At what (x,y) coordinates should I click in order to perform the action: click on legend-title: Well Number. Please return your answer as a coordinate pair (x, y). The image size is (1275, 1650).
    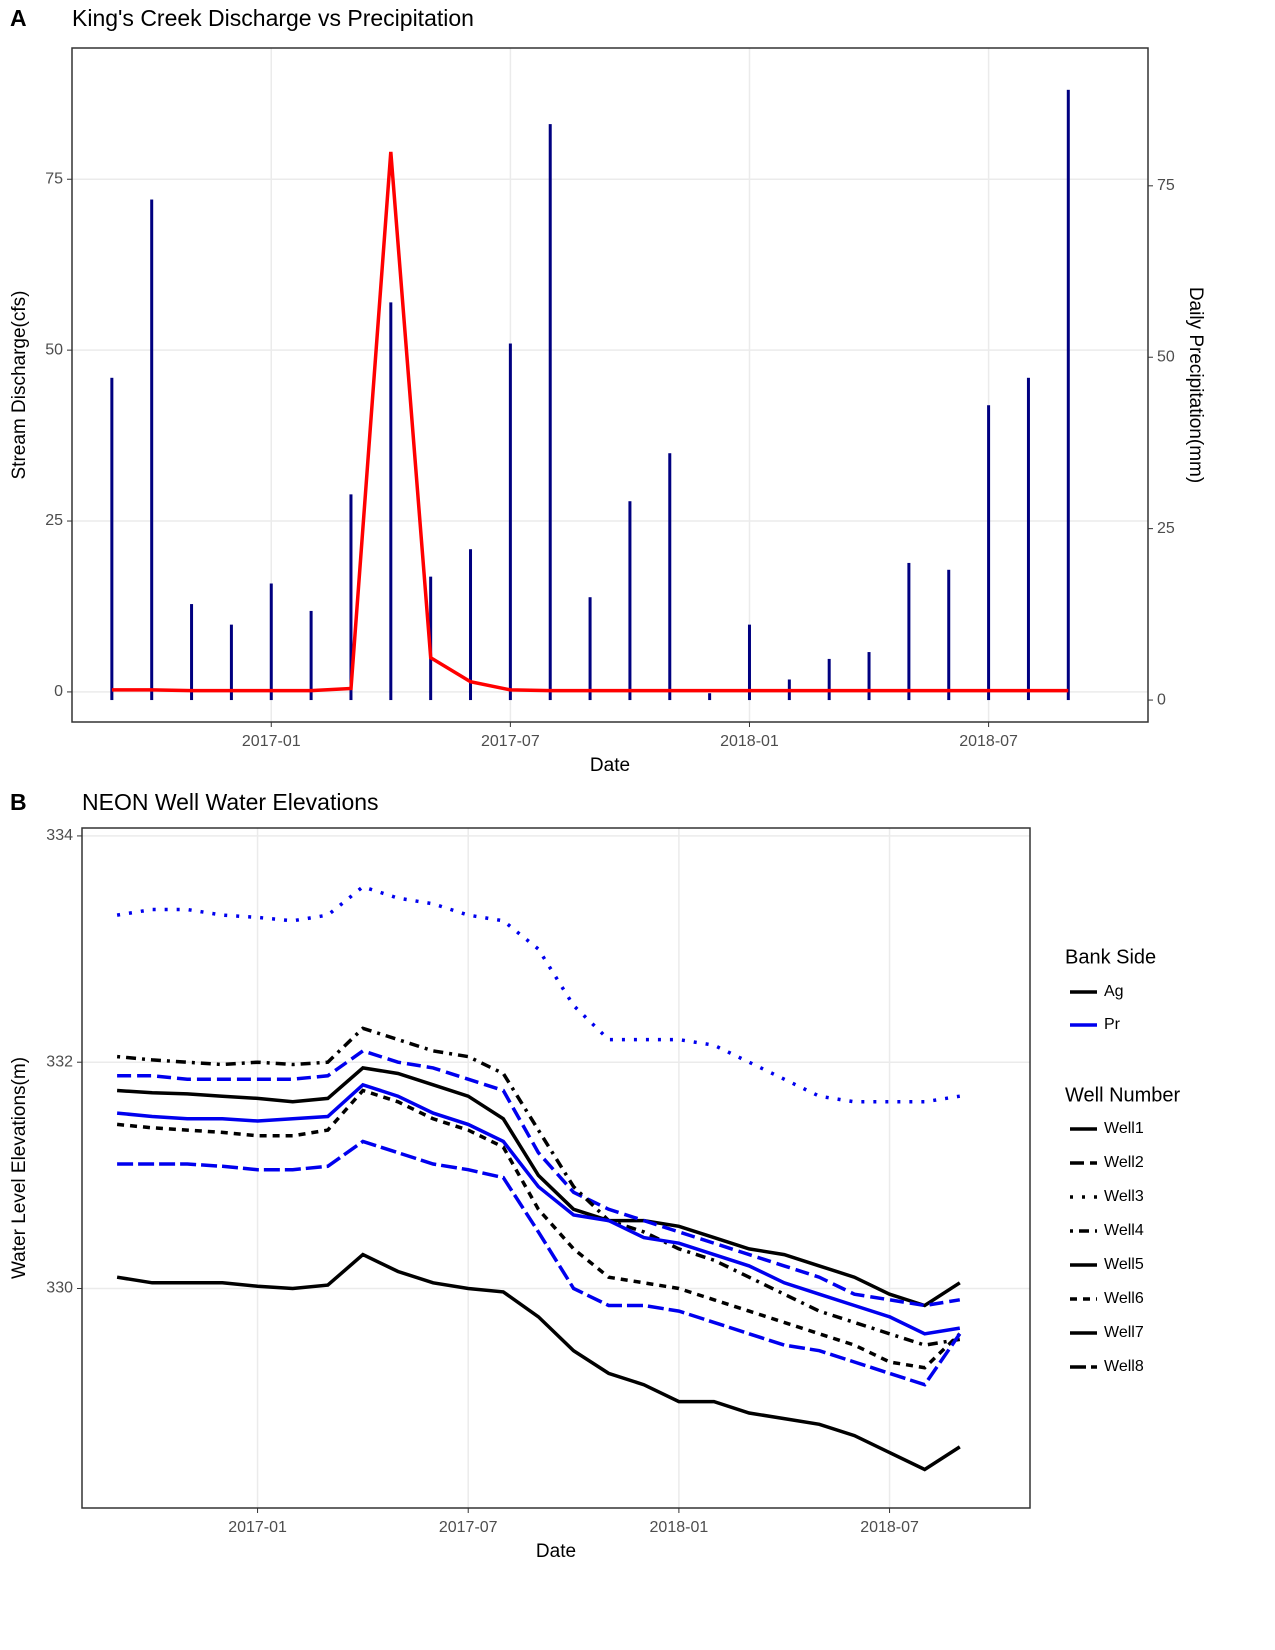
    Looking at the image, I should click on (1123, 1095).